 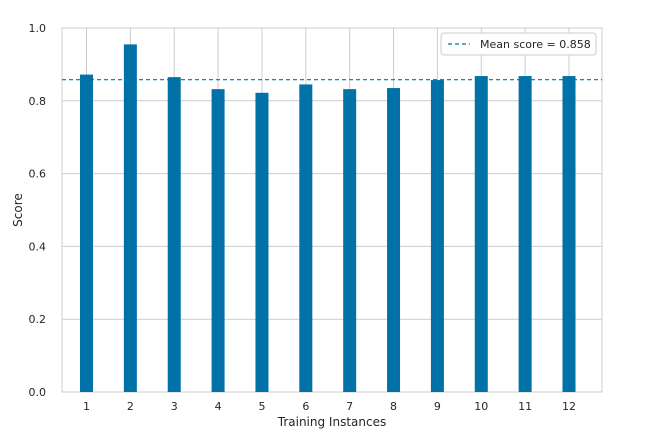 I want to click on y-axis-label: Score, so click(x=18, y=210).